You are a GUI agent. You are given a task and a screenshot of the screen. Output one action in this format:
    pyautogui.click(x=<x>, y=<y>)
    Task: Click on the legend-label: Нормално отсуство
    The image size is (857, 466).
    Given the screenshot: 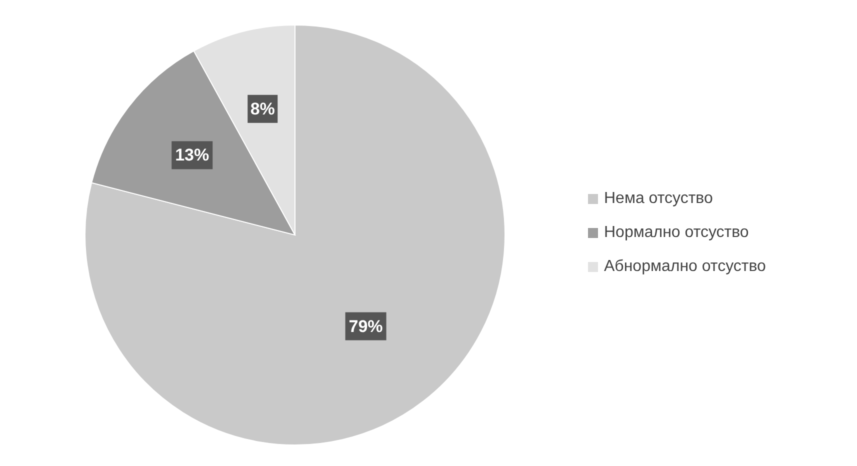 What is the action you would take?
    pyautogui.click(x=676, y=233)
    